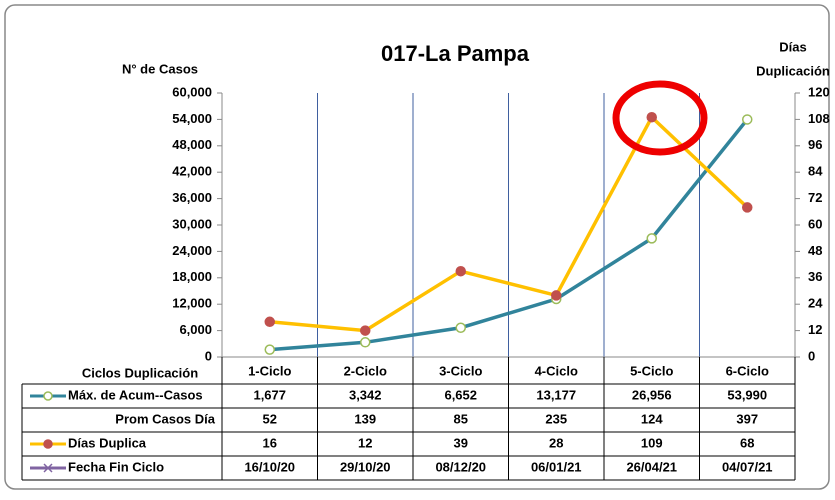 The height and width of the screenshot is (500, 835). Describe the element at coordinates (192, 118) in the screenshot. I see `y-tick-label: 54,000` at that location.